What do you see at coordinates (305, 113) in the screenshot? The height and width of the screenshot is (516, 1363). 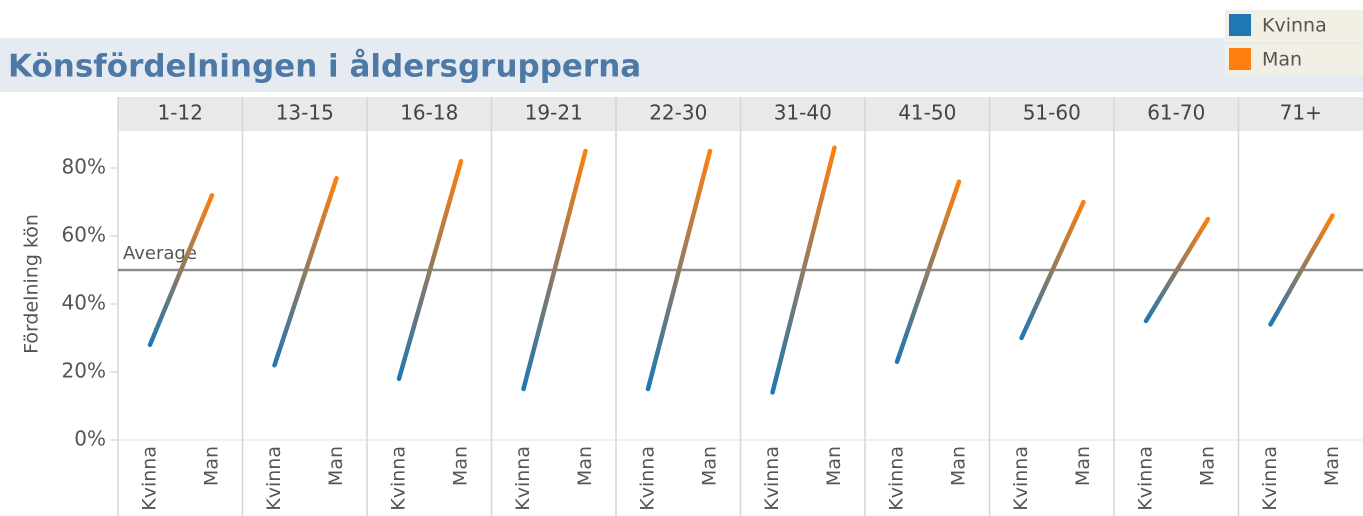 I see `panel-header: 13-15` at bounding box center [305, 113].